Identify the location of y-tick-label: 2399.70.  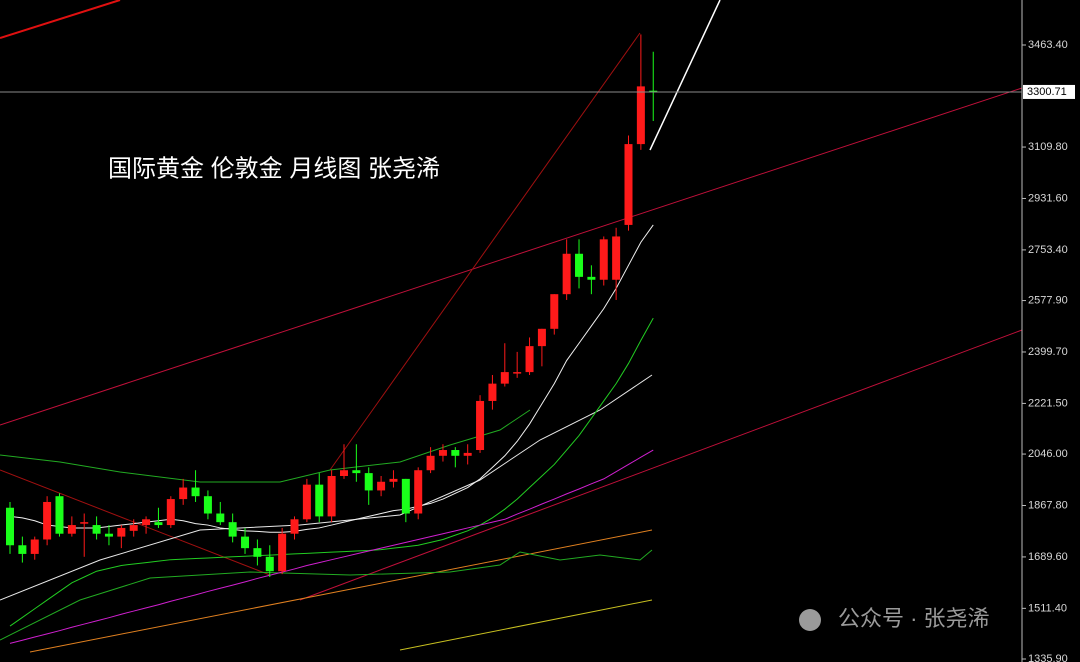
(1048, 352).